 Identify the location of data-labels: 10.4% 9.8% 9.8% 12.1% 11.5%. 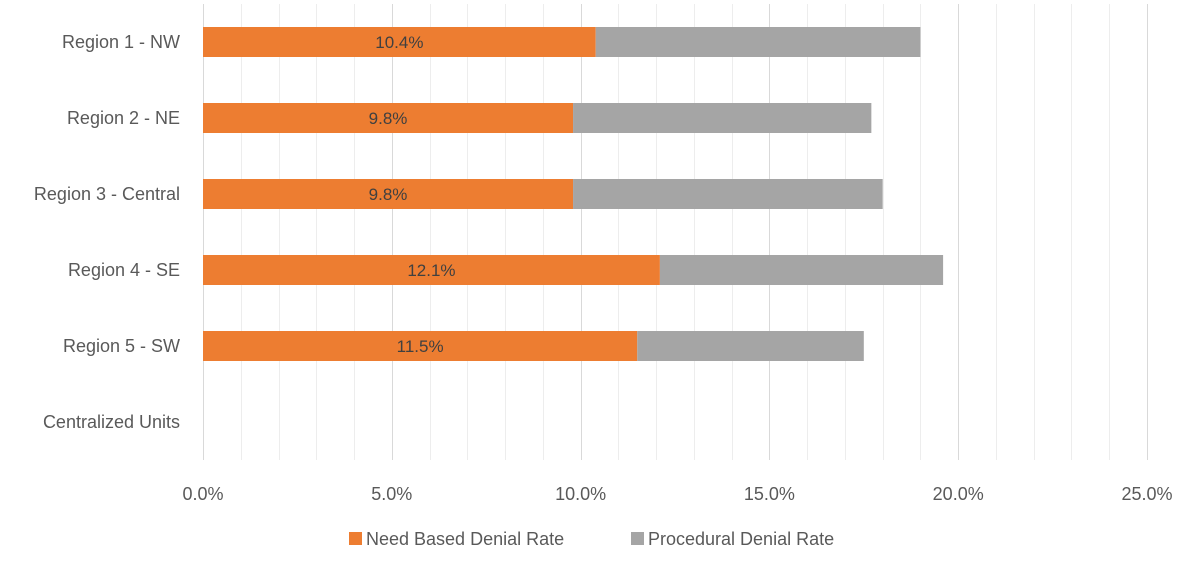
(412, 194).